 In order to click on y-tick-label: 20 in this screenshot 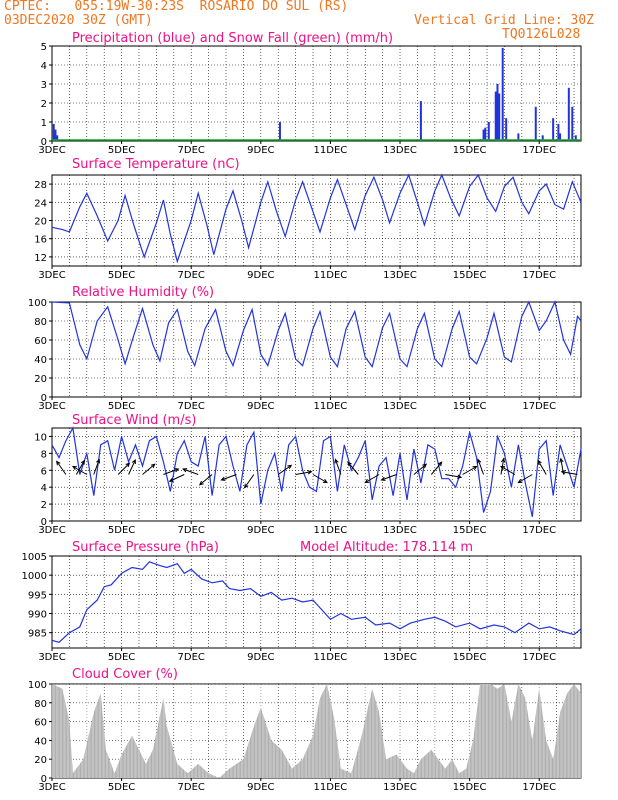, I will do `click(40, 379)`.